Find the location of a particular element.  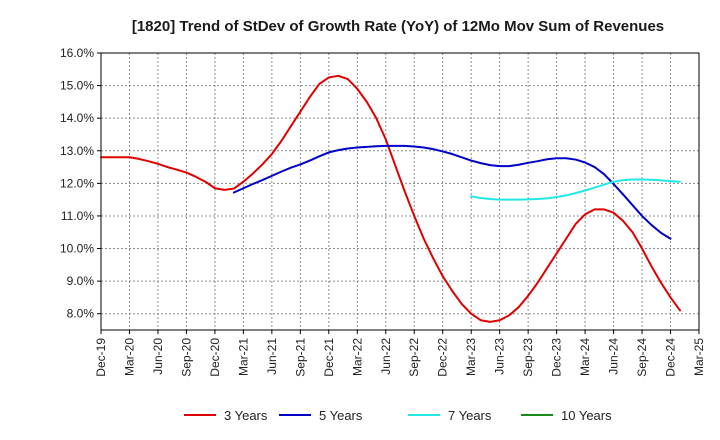

y-tick-label: 10.0% is located at coordinates (77, 249).